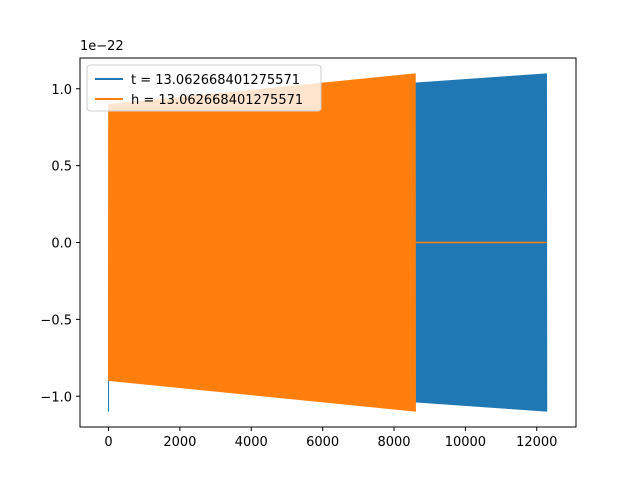 Image resolution: width=640 pixels, height=480 pixels. What do you see at coordinates (251, 442) in the screenshot?
I see `x-tick-label: 4000` at bounding box center [251, 442].